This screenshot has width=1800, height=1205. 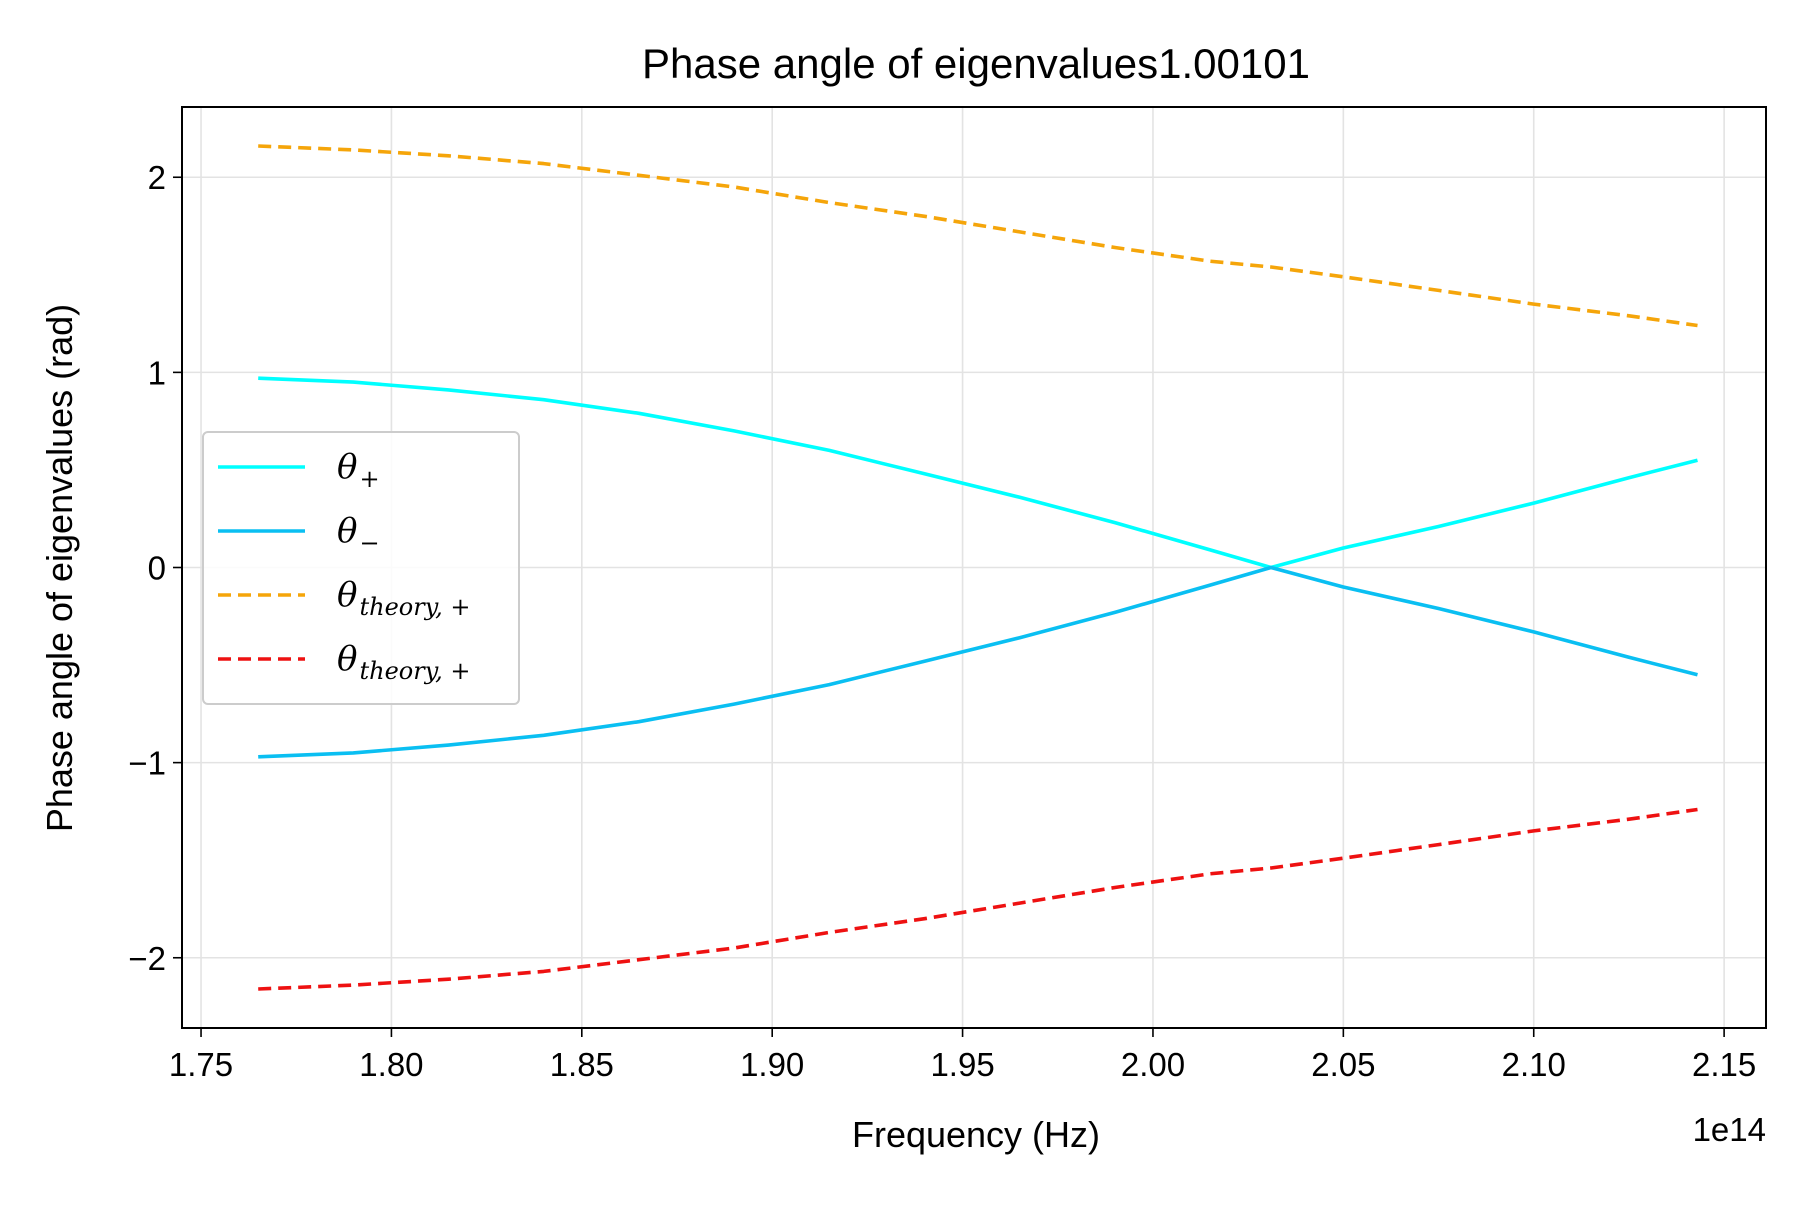 I want to click on x-axis-offset-label: 1e14, so click(x=1729, y=1129).